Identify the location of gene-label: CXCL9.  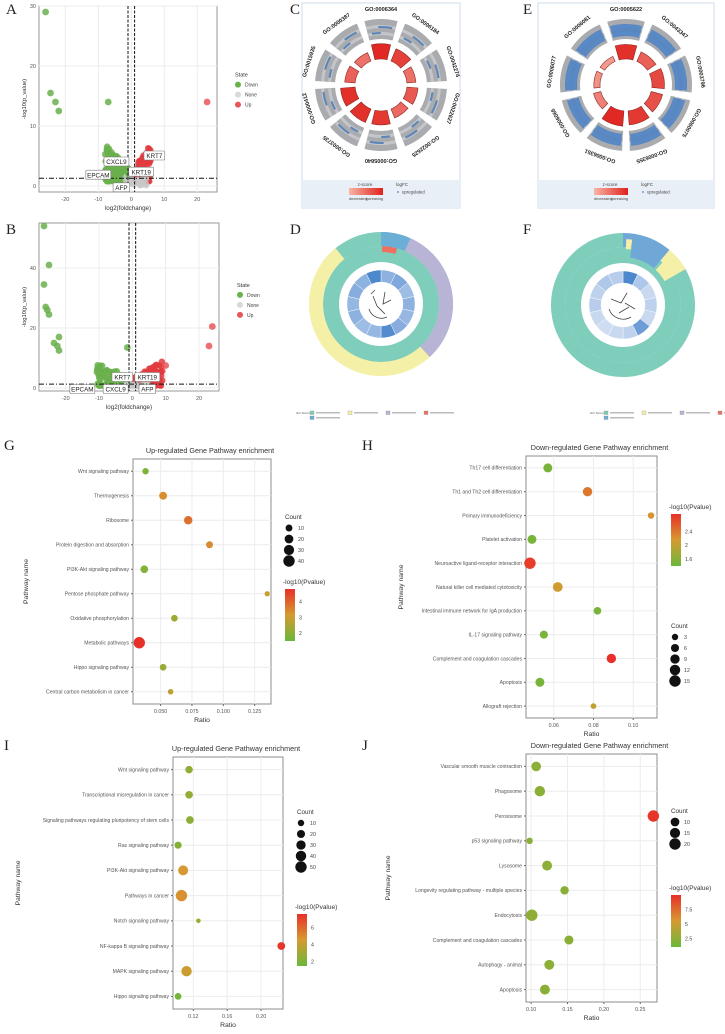
(116, 162).